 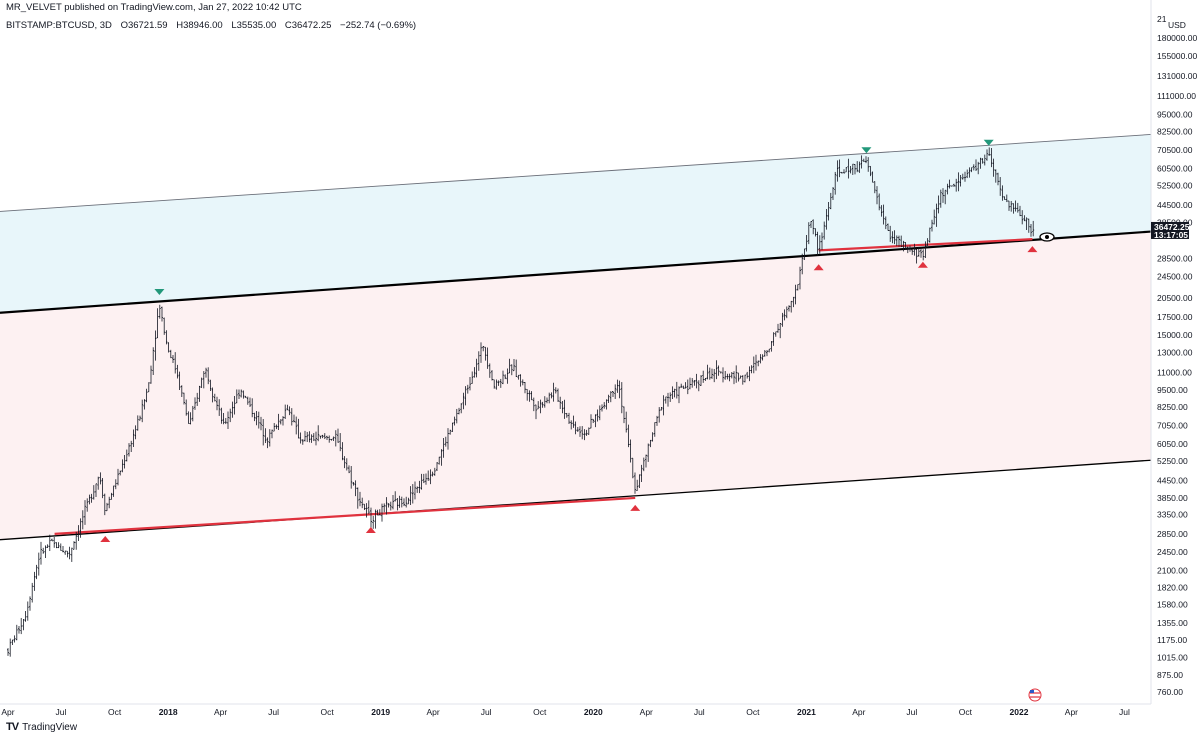 What do you see at coordinates (41, 727) in the screenshot?
I see `tradingview-logo: TV TradingView` at bounding box center [41, 727].